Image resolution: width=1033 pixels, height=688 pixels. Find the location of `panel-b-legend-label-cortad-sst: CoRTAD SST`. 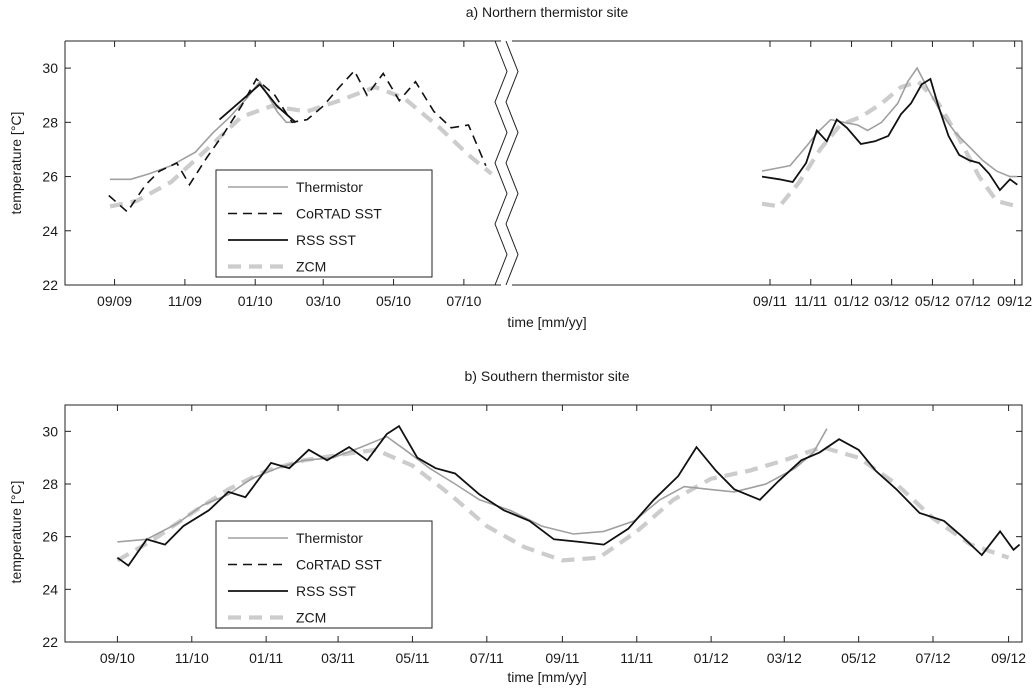

panel-b-legend-label-cortad-sst: CoRTAD SST is located at coordinates (339, 565).